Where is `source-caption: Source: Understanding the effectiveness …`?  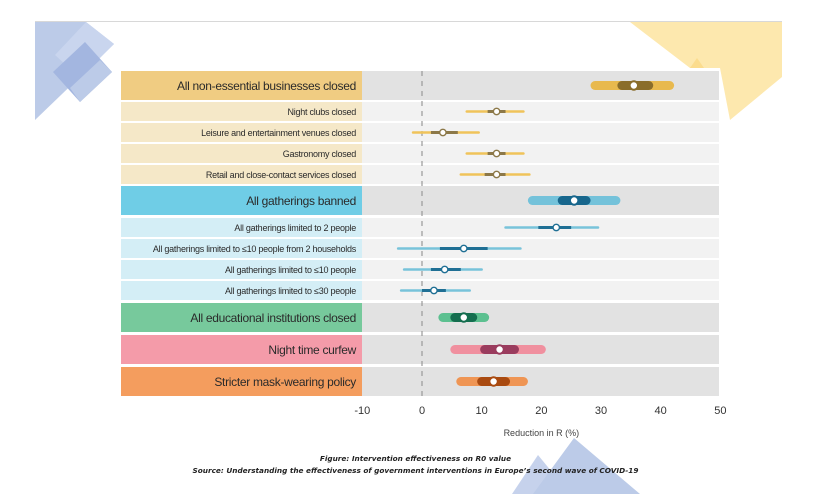
source-caption: Source: Understanding the effectiveness … is located at coordinates (415, 470).